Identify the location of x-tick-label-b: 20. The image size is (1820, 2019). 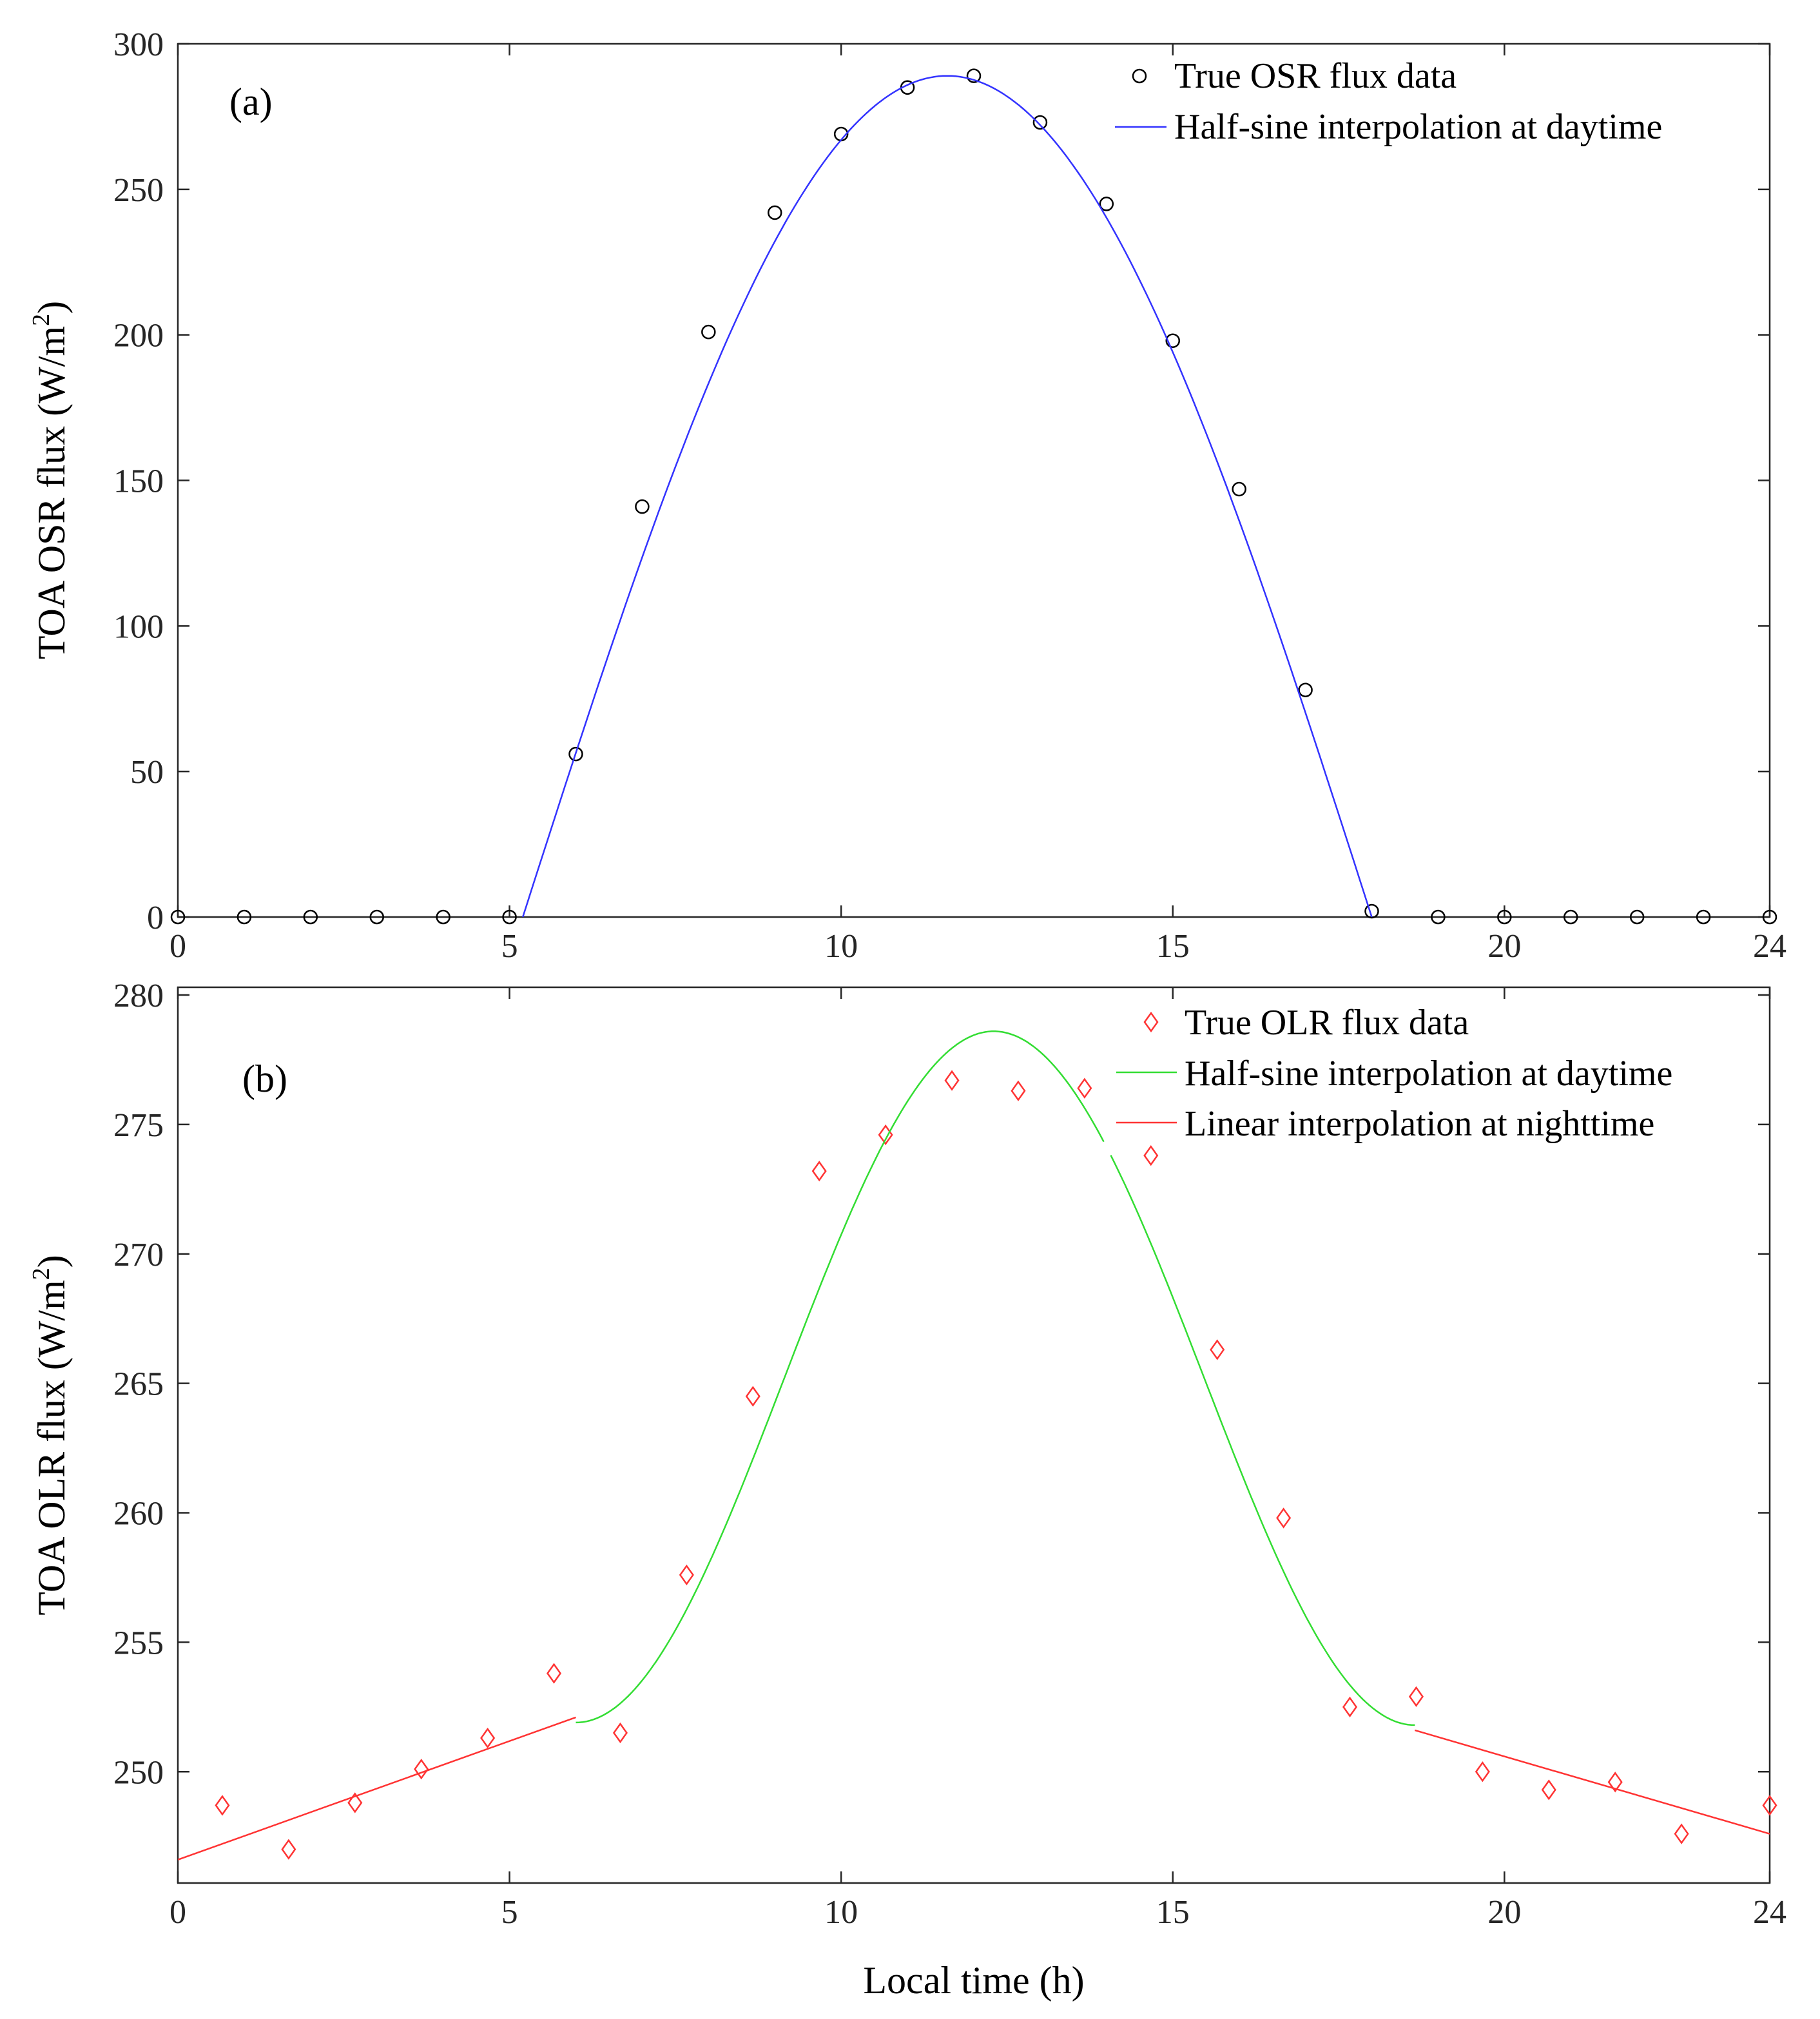
(1504, 1913).